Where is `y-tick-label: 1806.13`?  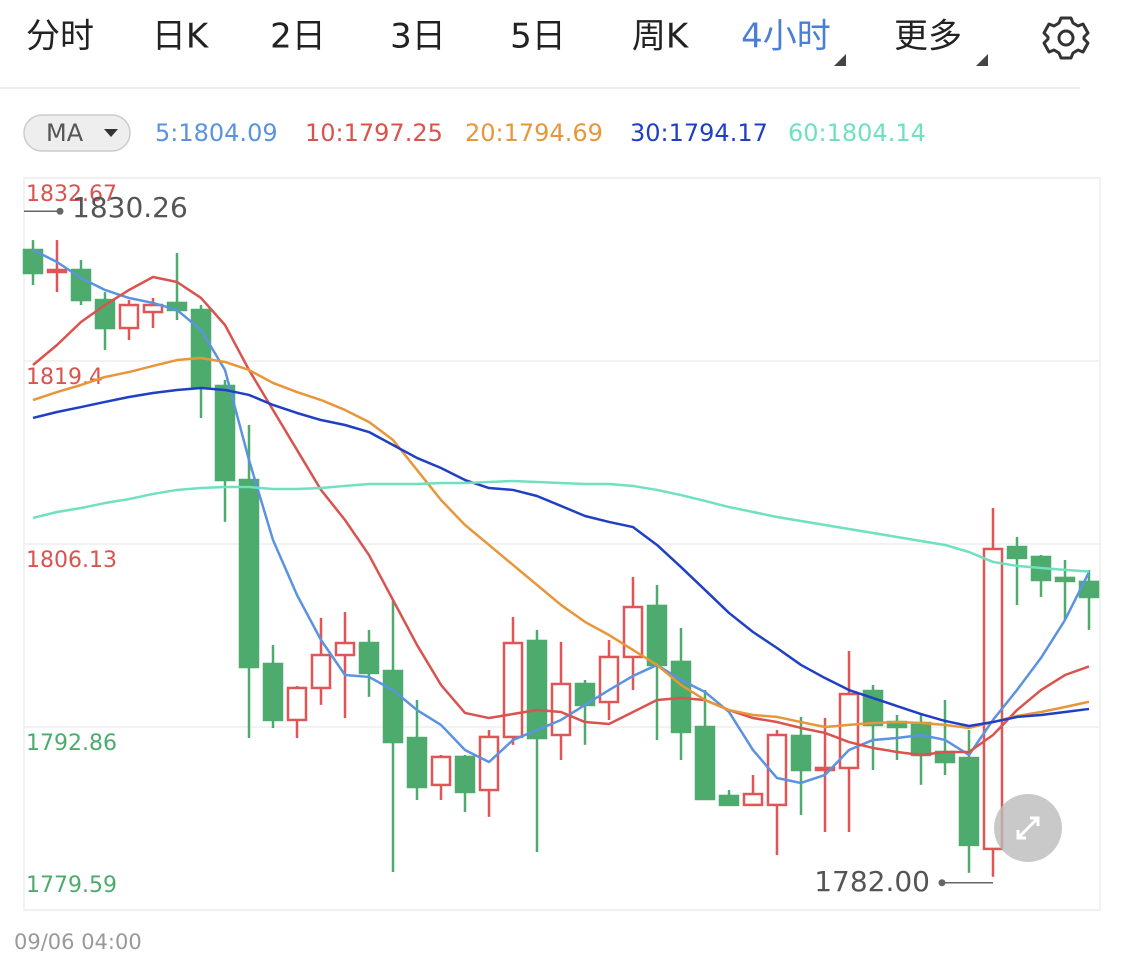
y-tick-label: 1806.13 is located at coordinates (71, 560).